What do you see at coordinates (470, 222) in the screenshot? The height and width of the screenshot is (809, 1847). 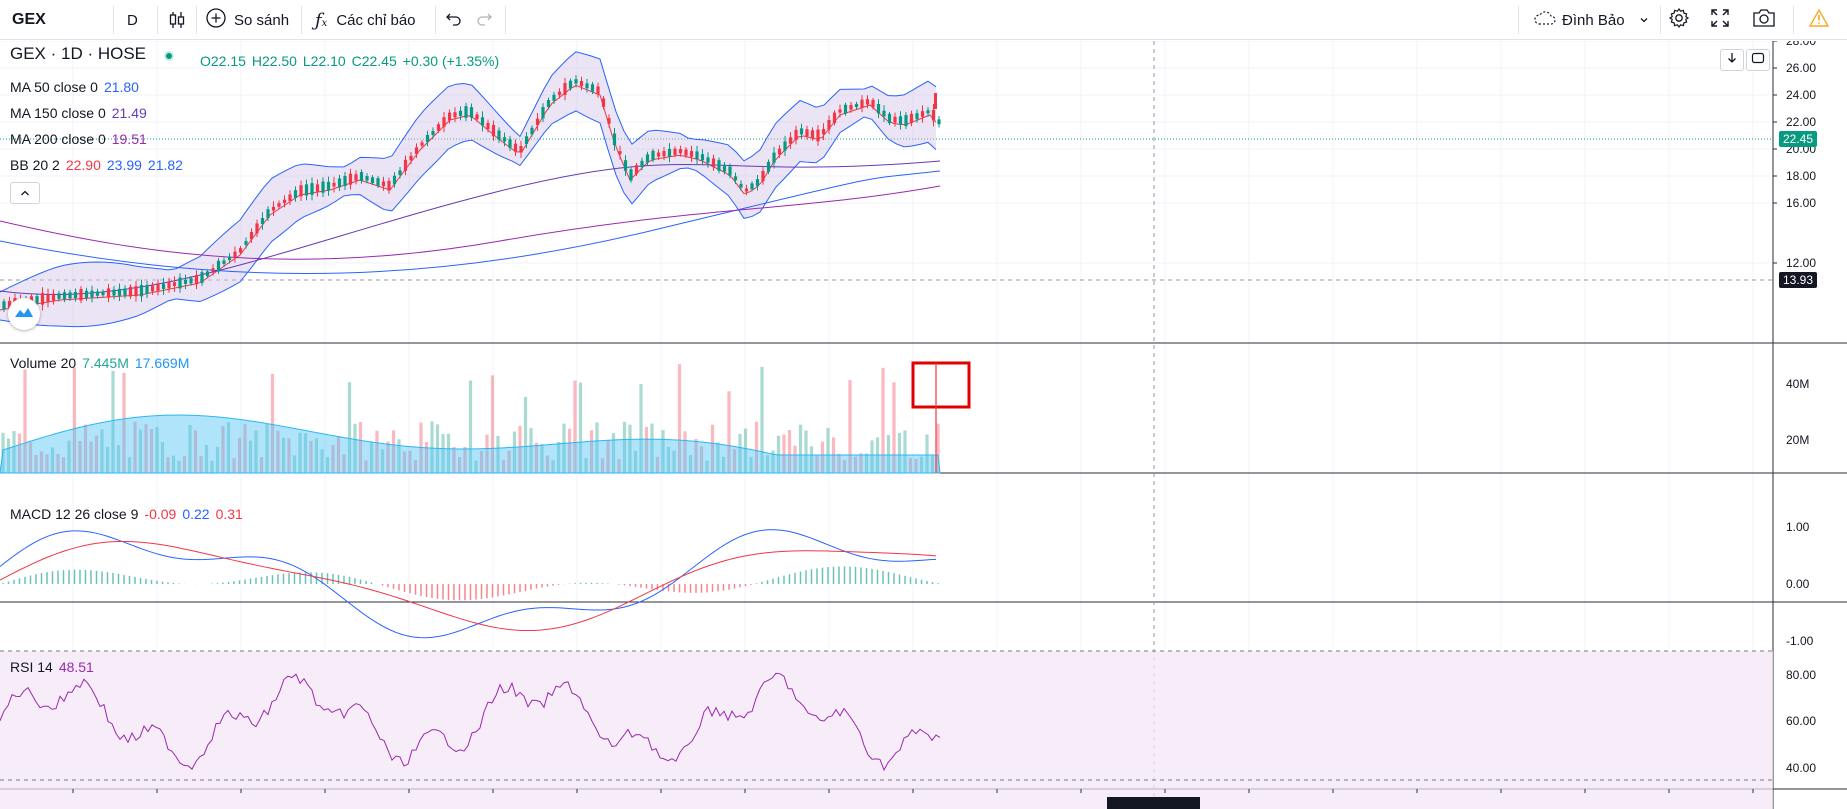 I see `ma50-line` at bounding box center [470, 222].